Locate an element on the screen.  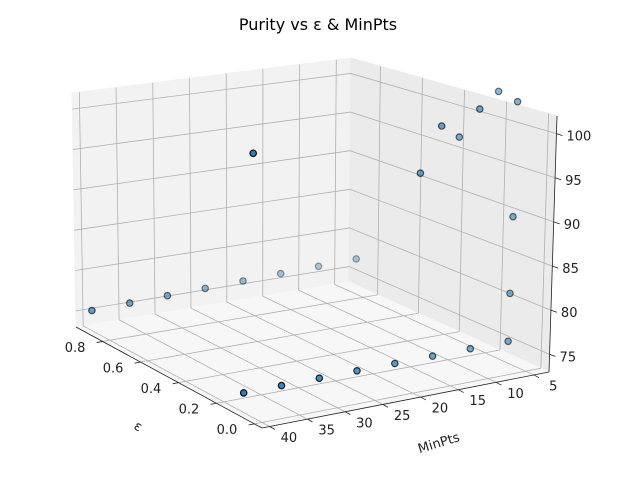
x-tick-label: 5 is located at coordinates (553, 386).